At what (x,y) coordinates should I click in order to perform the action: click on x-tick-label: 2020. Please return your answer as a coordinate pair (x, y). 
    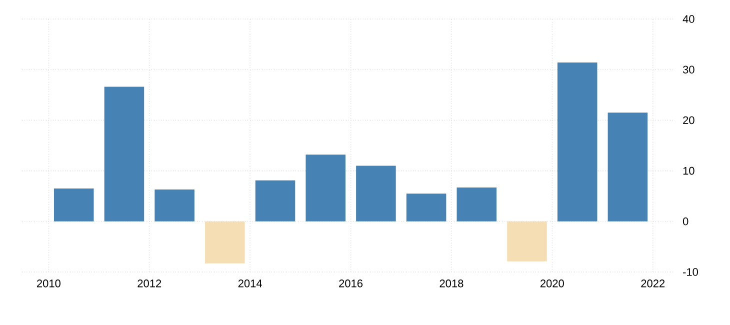
    Looking at the image, I should click on (552, 284).